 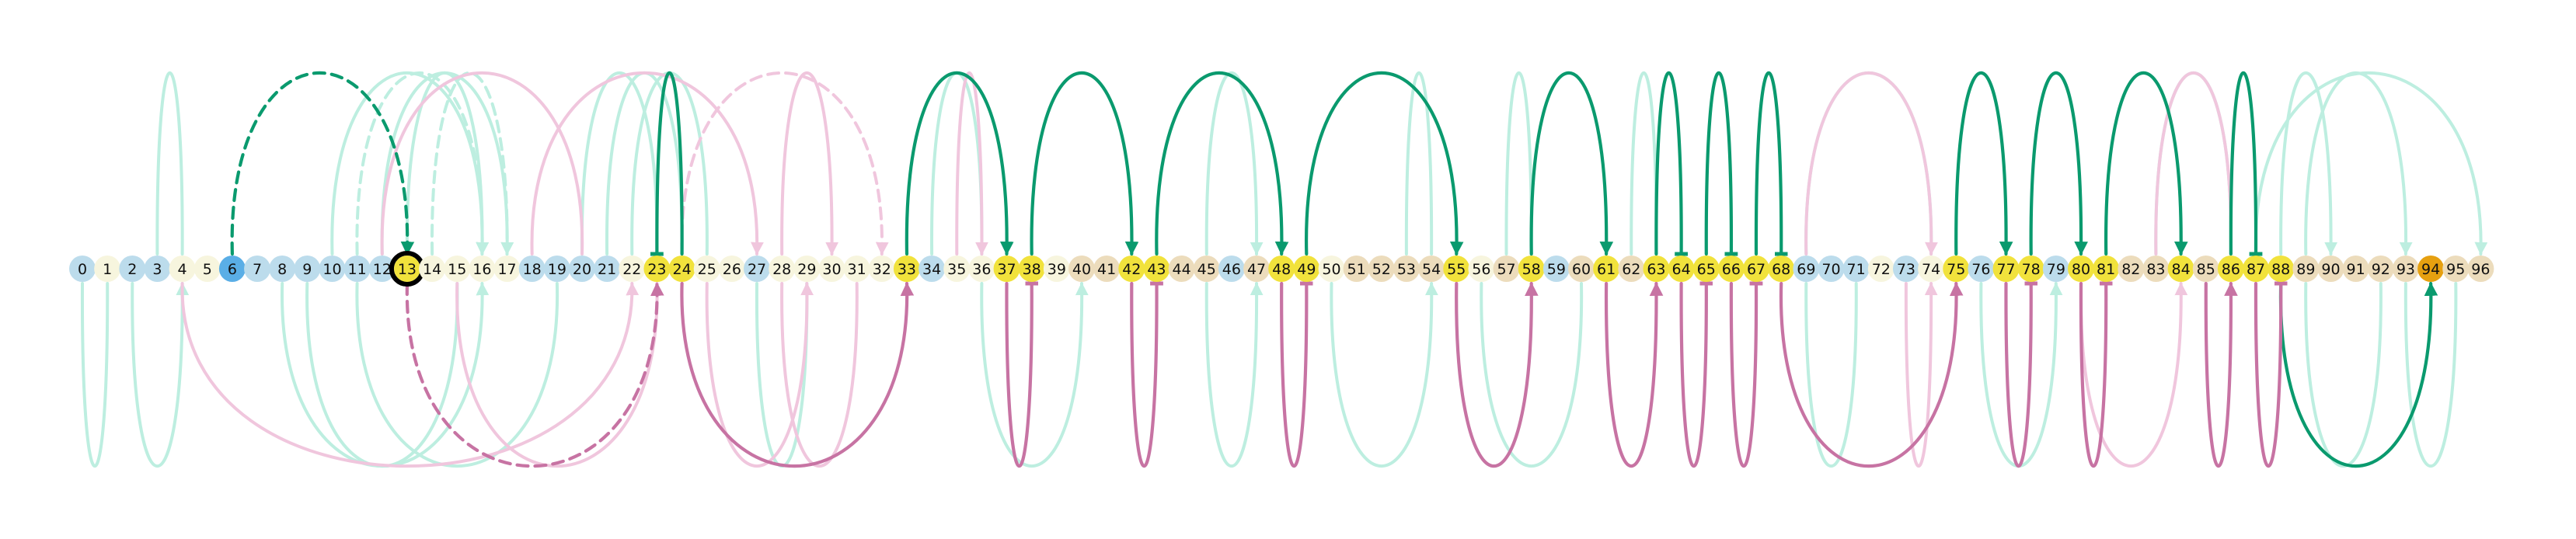 I want to click on node-label: 23, so click(x=656, y=269).